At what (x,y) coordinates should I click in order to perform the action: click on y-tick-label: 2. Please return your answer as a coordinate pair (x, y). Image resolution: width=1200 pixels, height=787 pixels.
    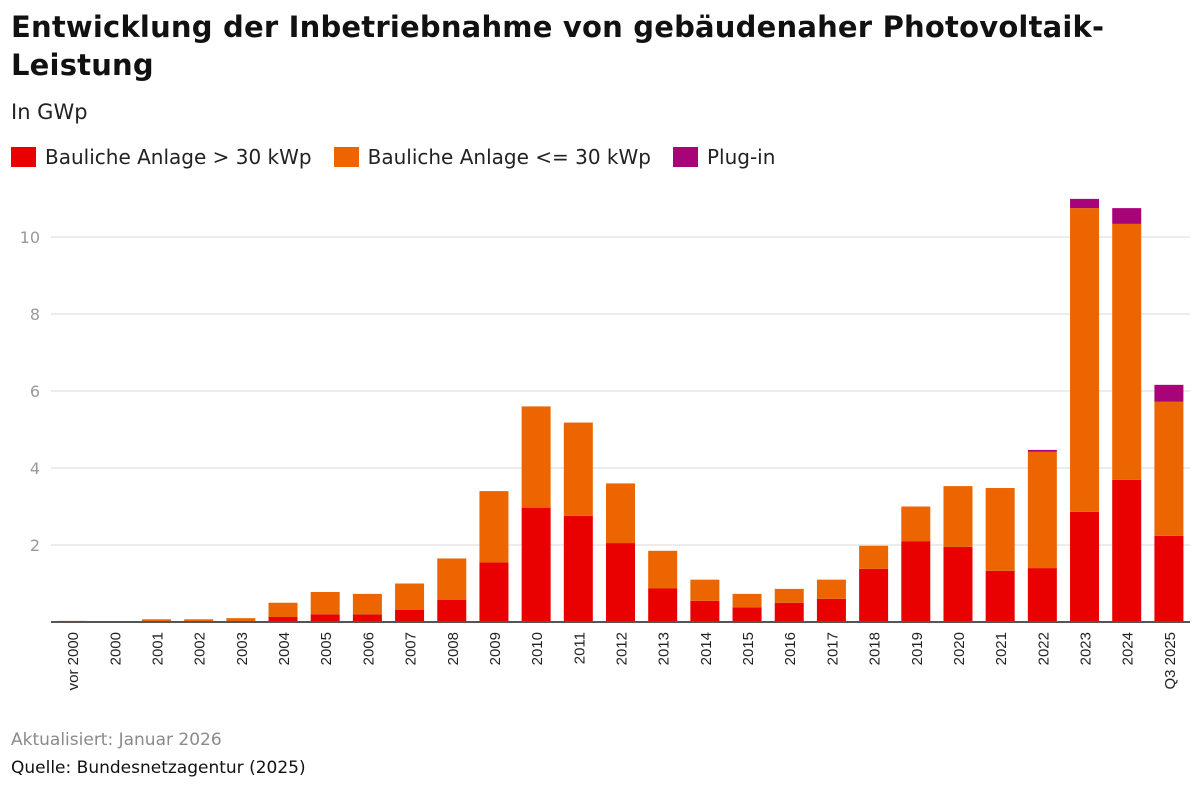
    Looking at the image, I should click on (35, 545).